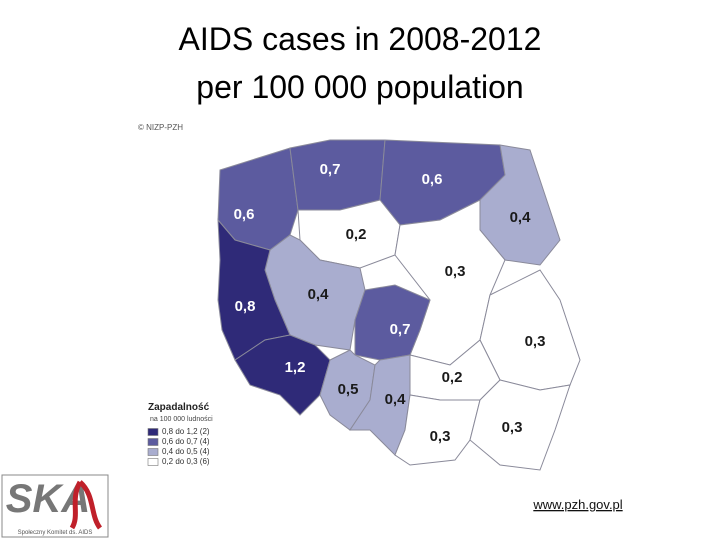 This screenshot has width=720, height=540. I want to click on source-link: www.pzh.gov.pl, so click(577, 504).